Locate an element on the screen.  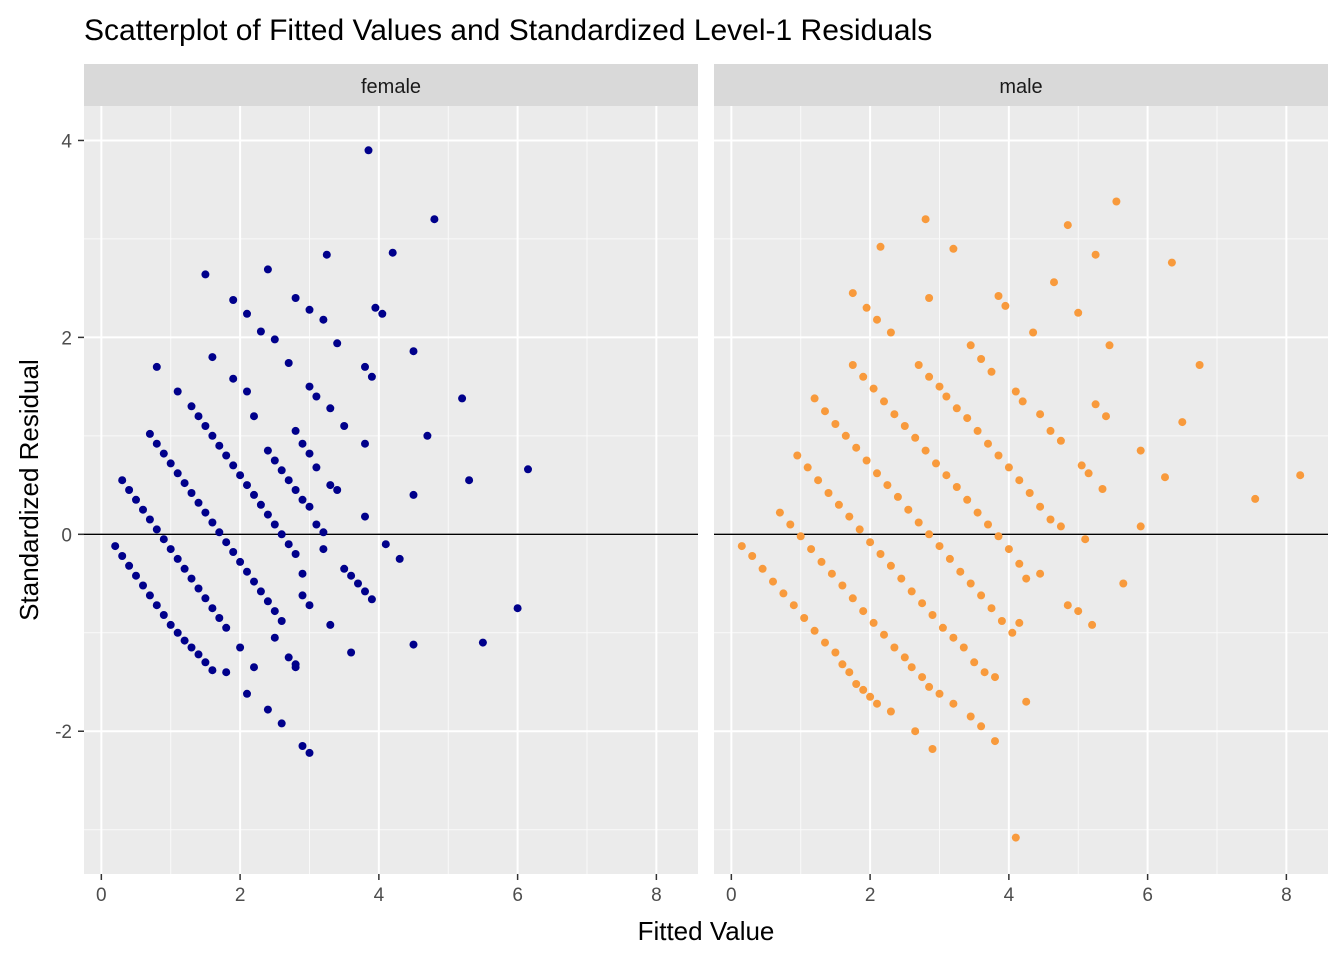
x-axis-male: 0 2 4 6 8 is located at coordinates (1009, 890).